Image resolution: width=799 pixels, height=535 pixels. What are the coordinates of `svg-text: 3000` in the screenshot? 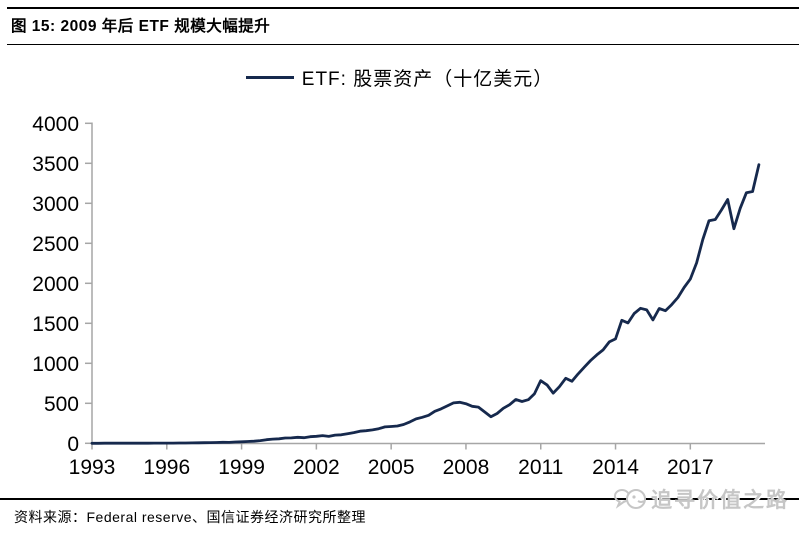 It's located at (55, 204).